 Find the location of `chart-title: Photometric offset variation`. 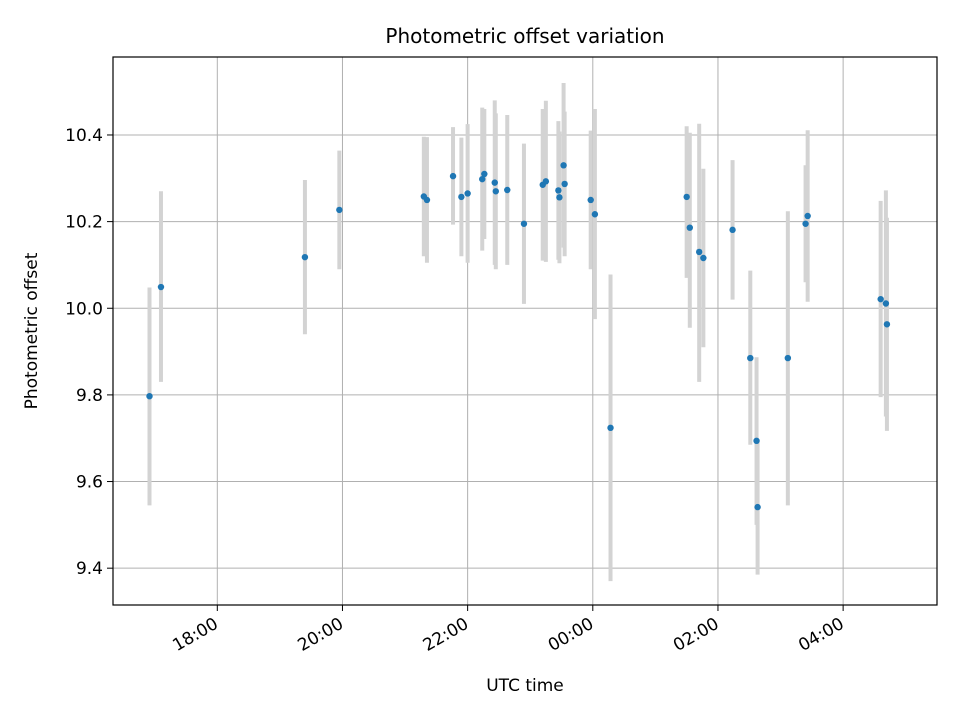

chart-title: Photometric offset variation is located at coordinates (524, 36).